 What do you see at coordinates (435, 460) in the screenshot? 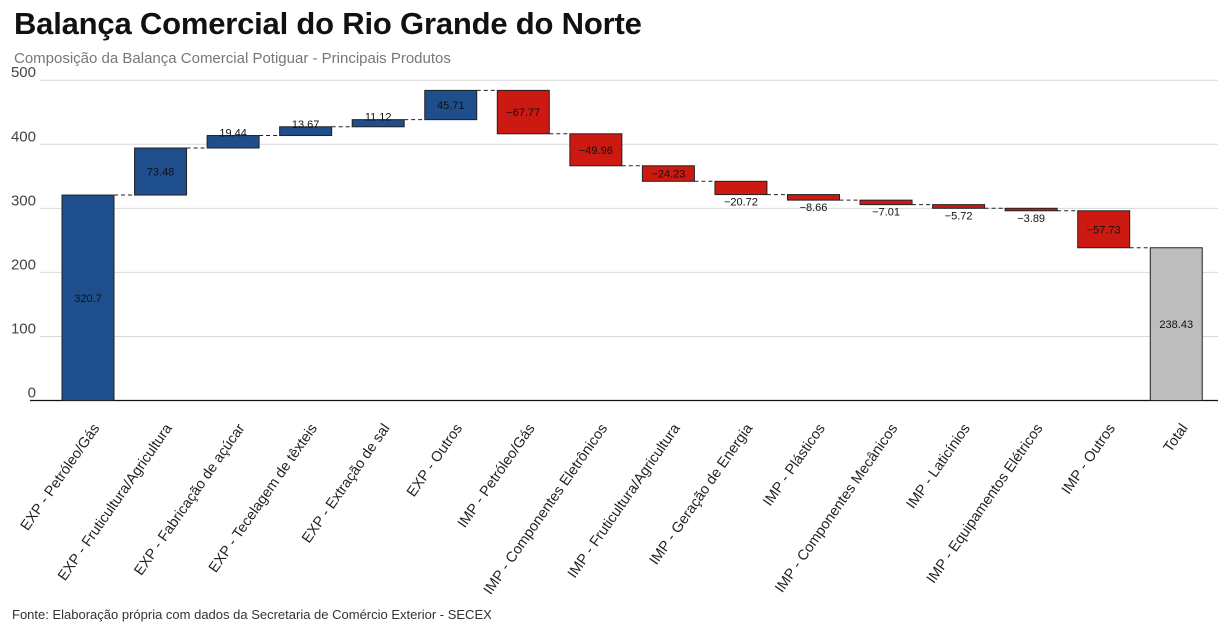
I see `x-category-label: EXP - Outros` at bounding box center [435, 460].